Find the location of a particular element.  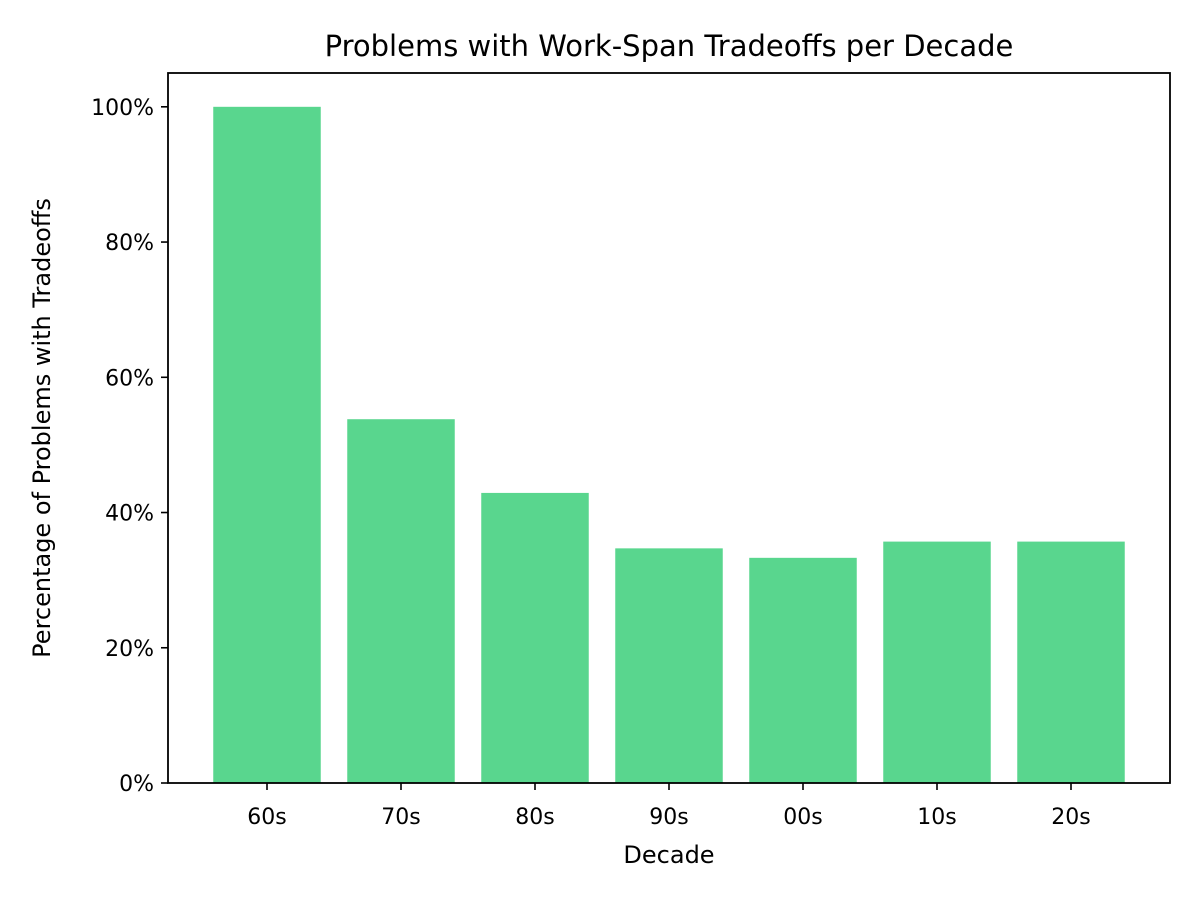

x-tick-label: 90s is located at coordinates (668, 817).